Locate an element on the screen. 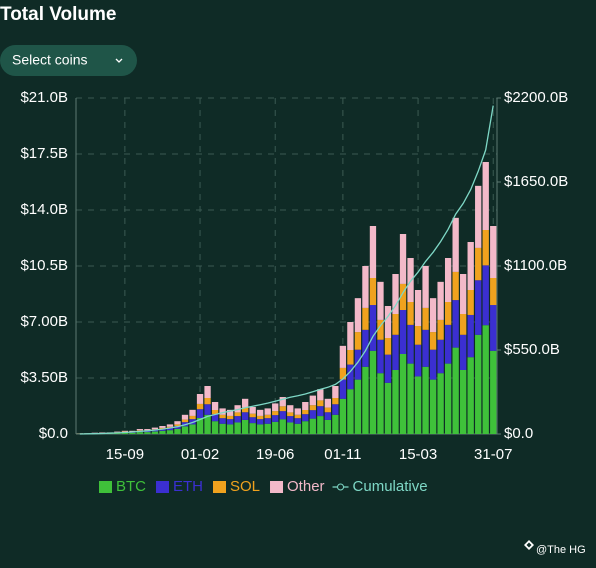 The width and height of the screenshot is (596, 568). legend-label: BTC is located at coordinates (131, 486).